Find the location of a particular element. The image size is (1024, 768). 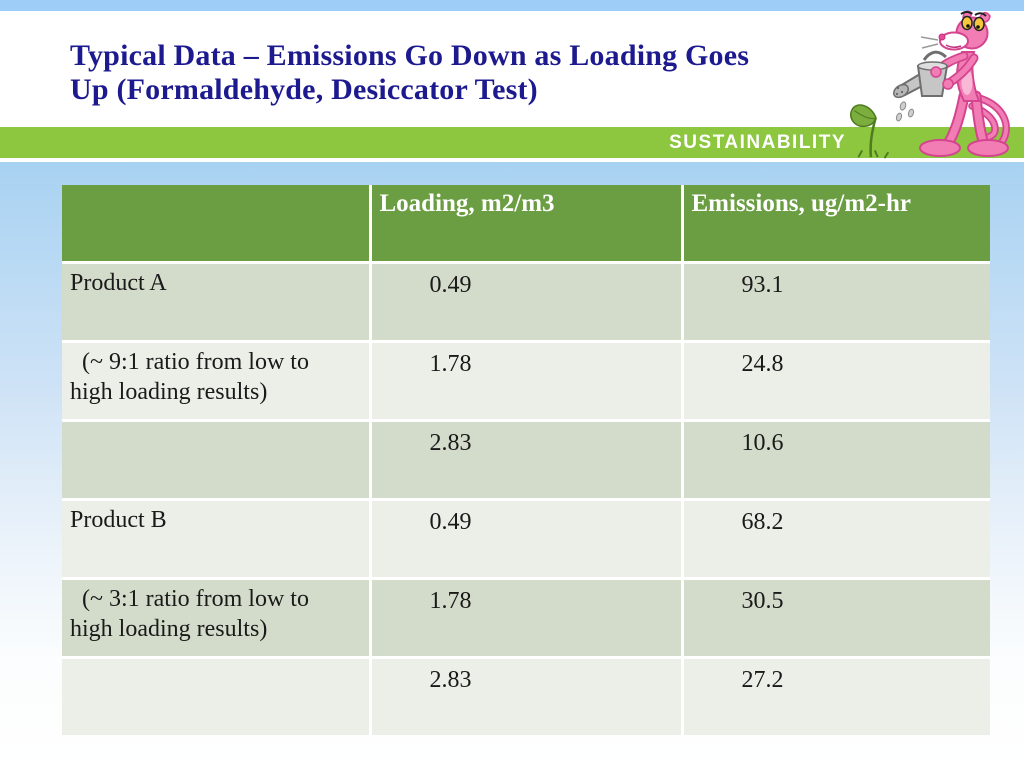

emissions-value: 10.6 is located at coordinates (835, 460).